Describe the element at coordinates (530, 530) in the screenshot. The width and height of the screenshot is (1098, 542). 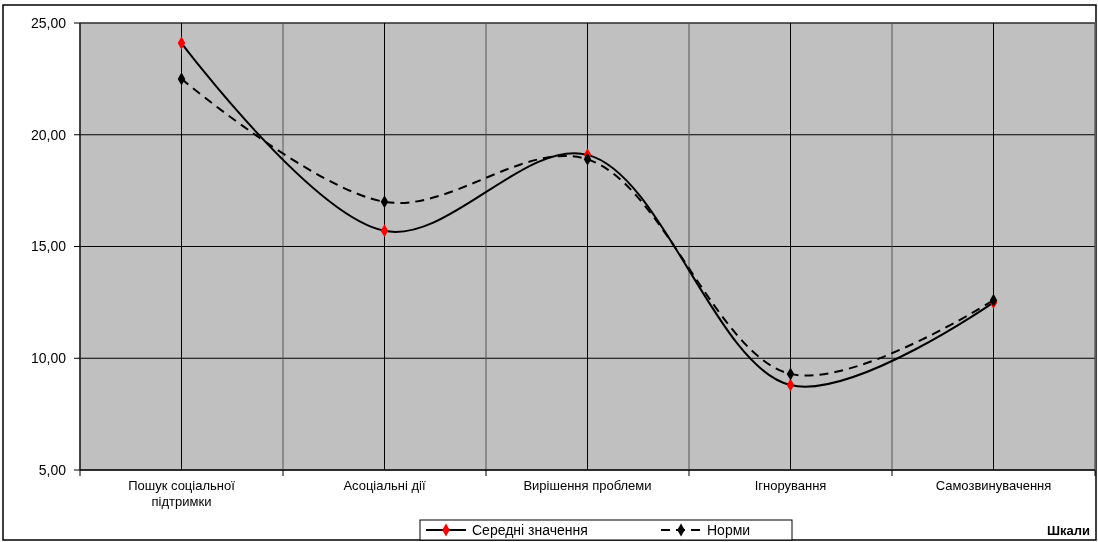
I see `legend-label: Середні значення` at that location.